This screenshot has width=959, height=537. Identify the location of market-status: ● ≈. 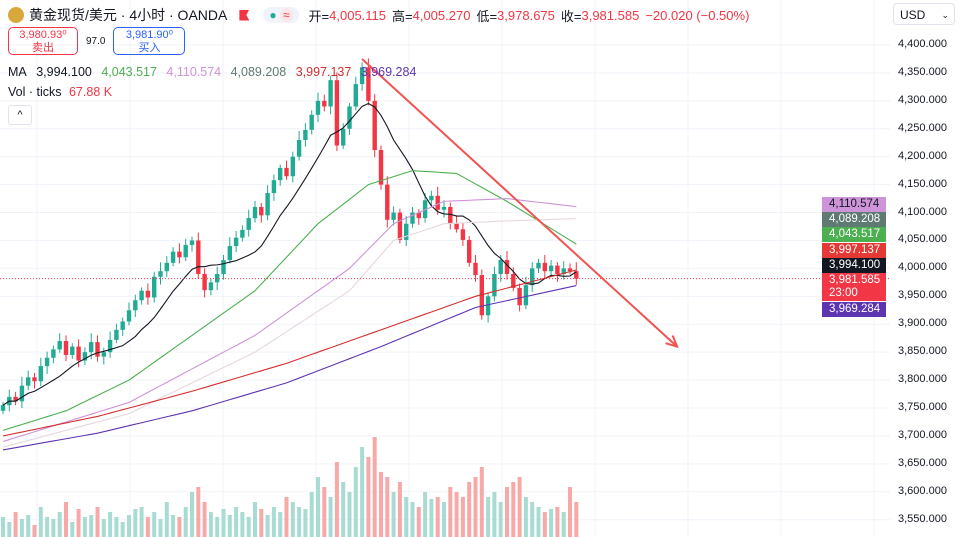
(281, 15).